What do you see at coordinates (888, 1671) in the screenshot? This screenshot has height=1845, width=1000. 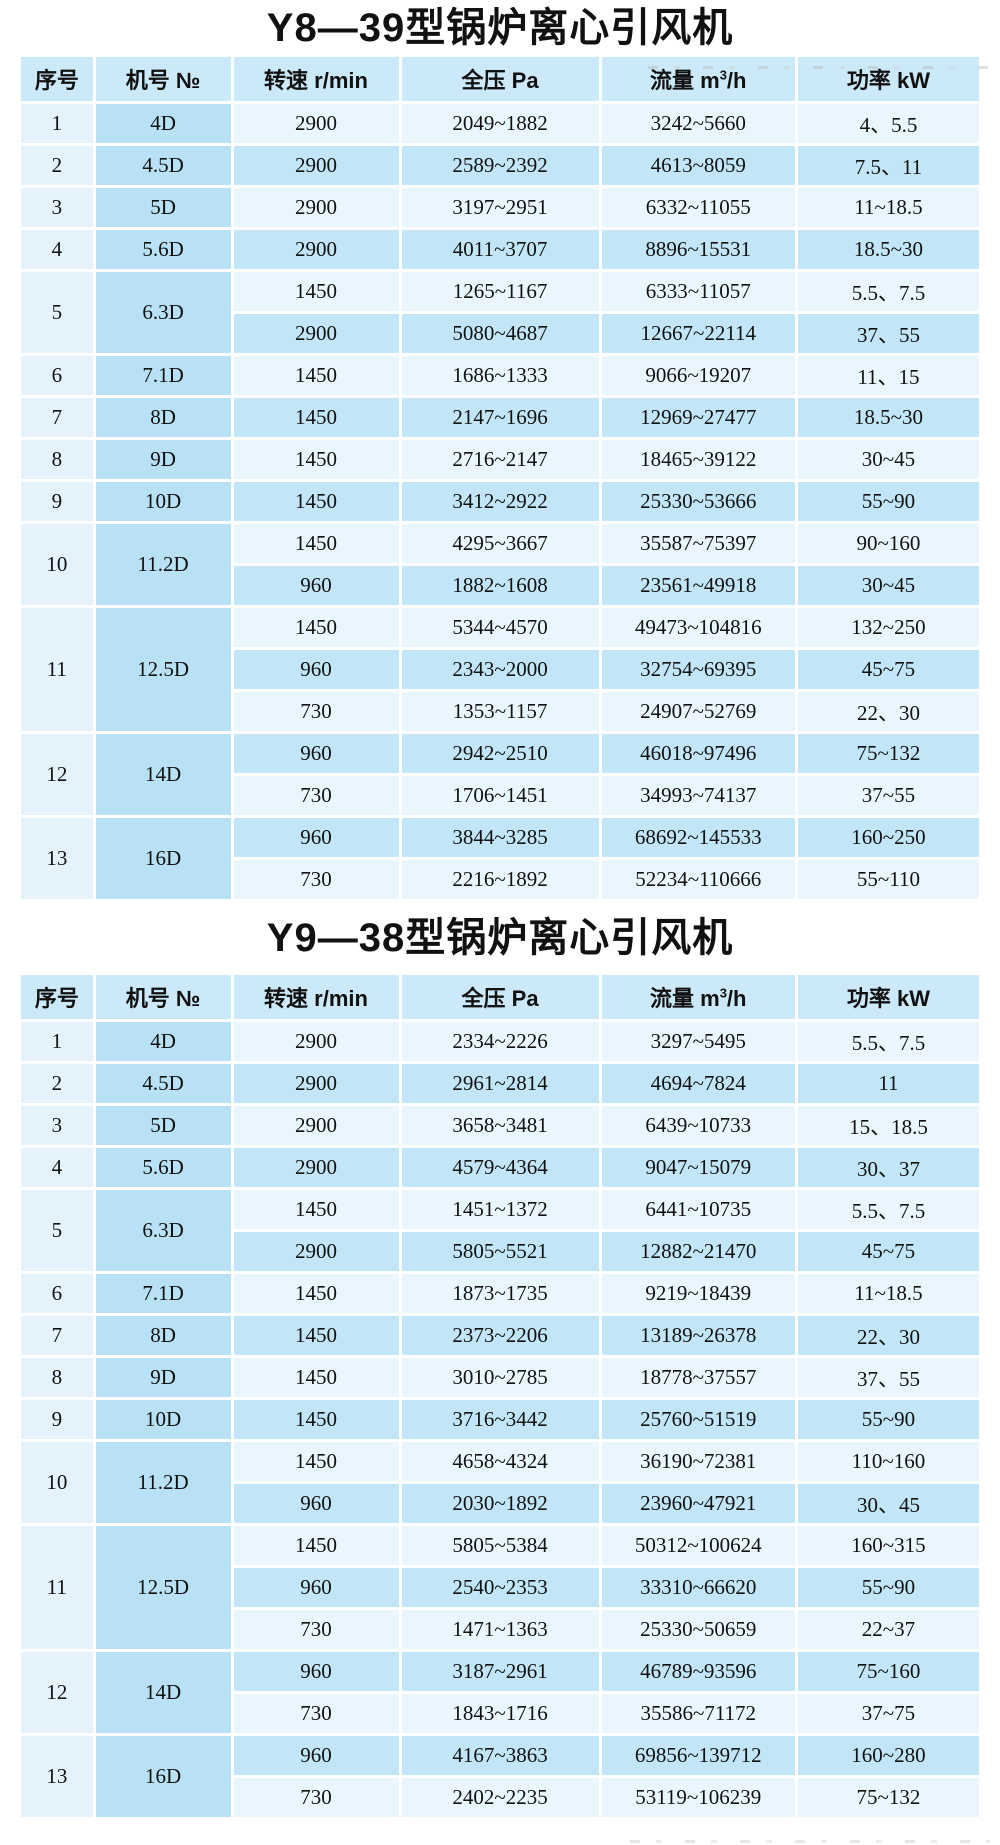 I see `cell-power: 75~160` at bounding box center [888, 1671].